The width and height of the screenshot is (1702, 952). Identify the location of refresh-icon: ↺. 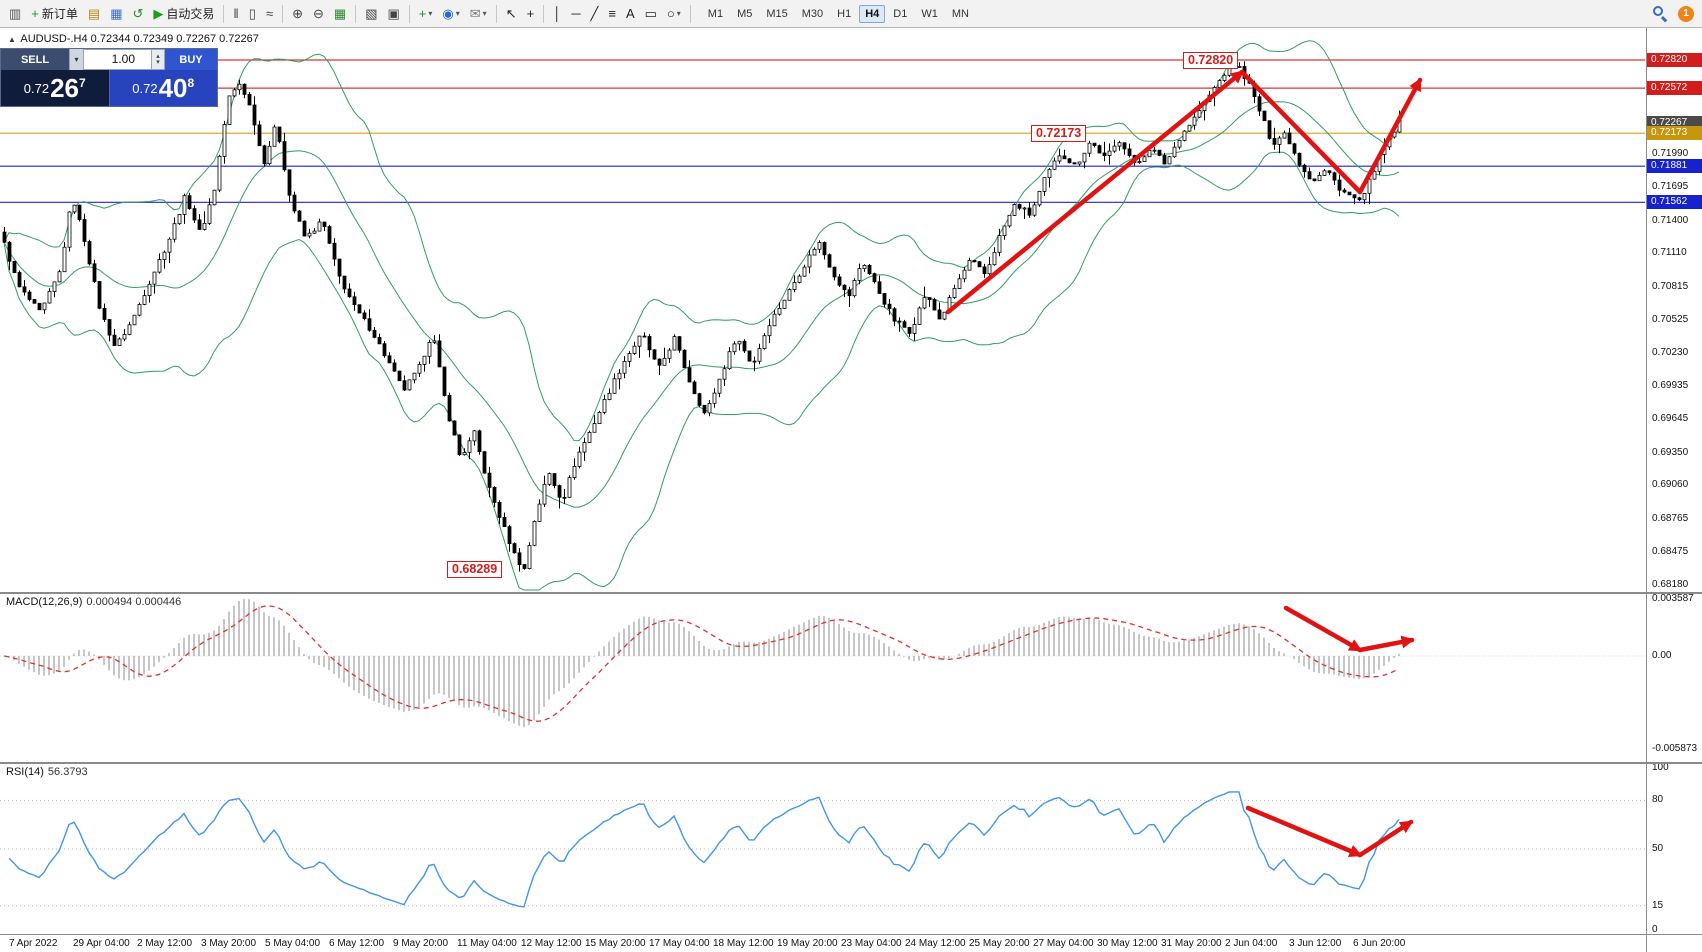
(138, 14).